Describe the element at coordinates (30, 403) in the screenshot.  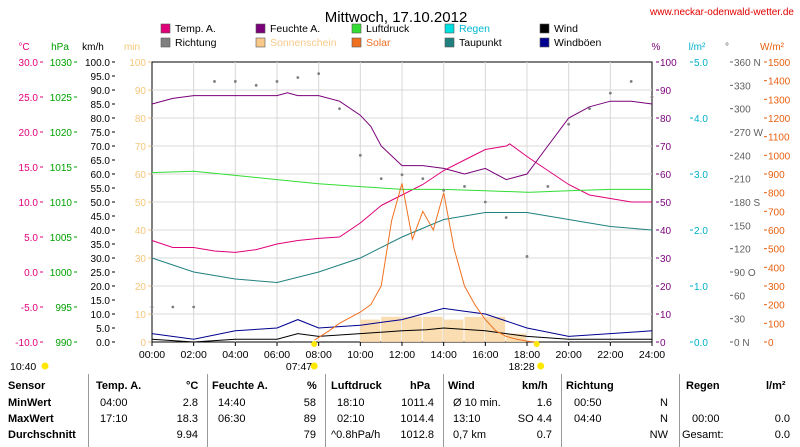
I see `row-label: MinWert` at that location.